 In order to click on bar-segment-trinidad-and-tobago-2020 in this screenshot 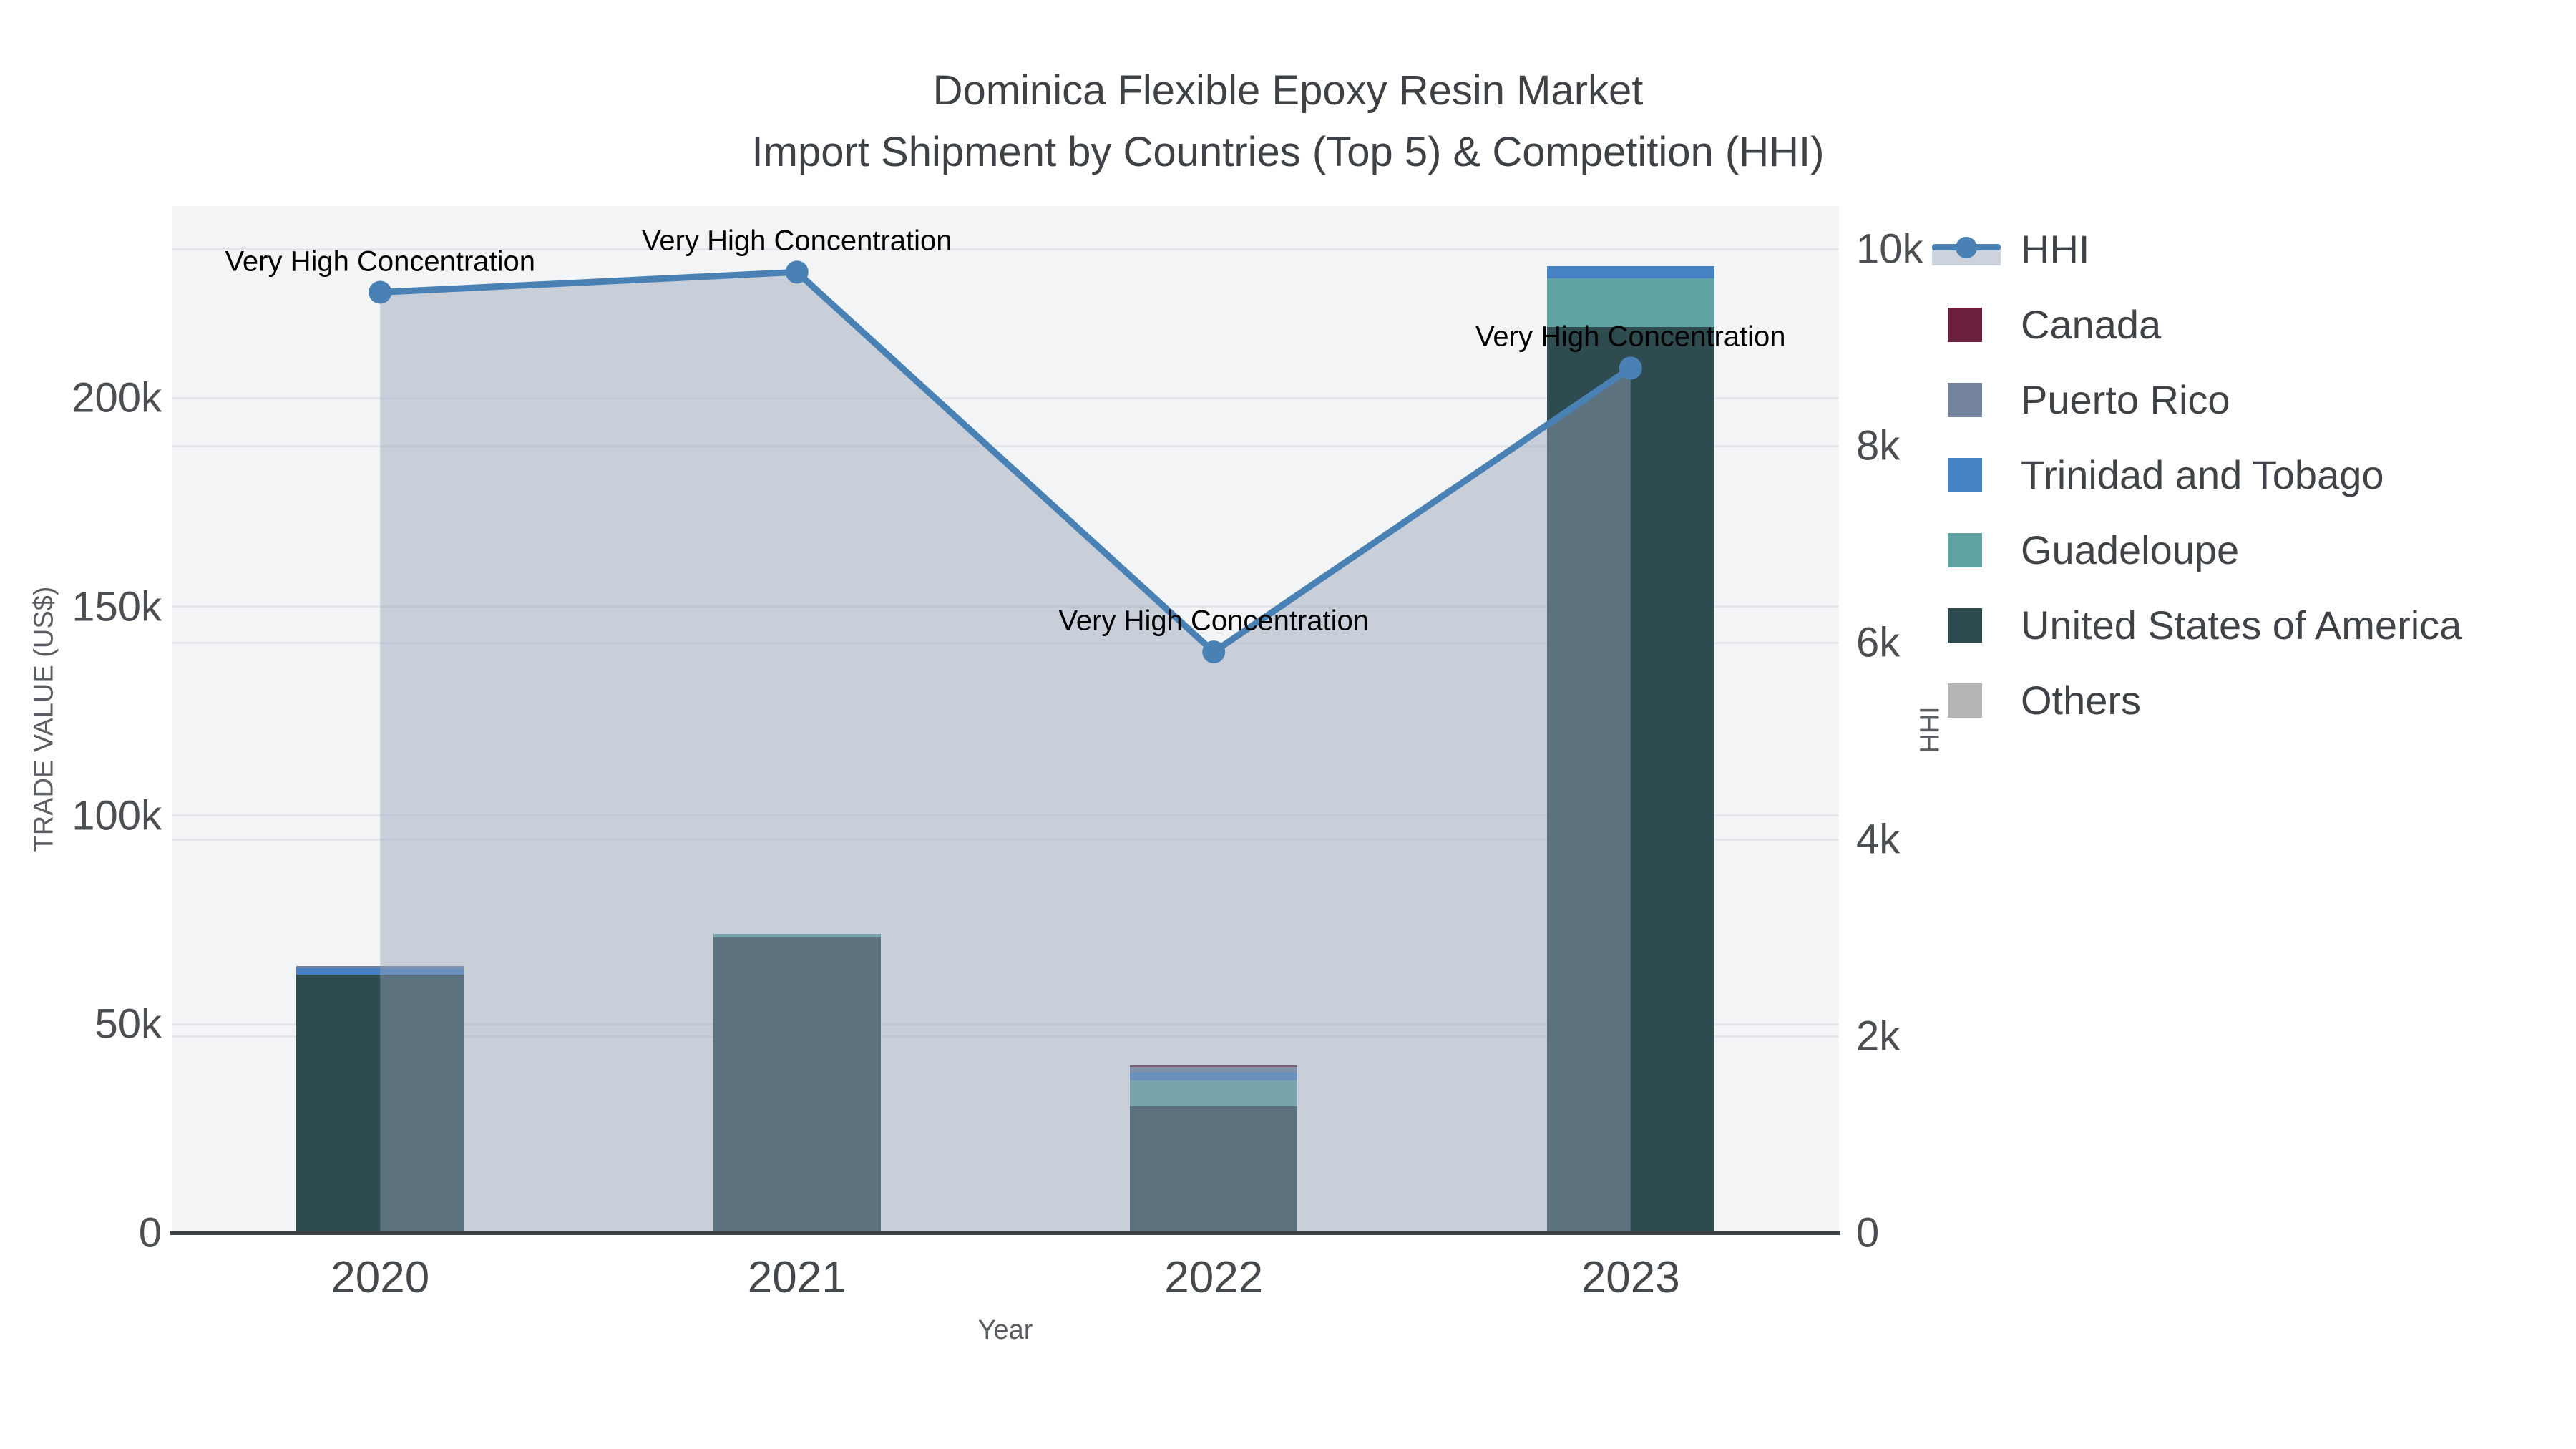, I will do `click(380, 971)`.